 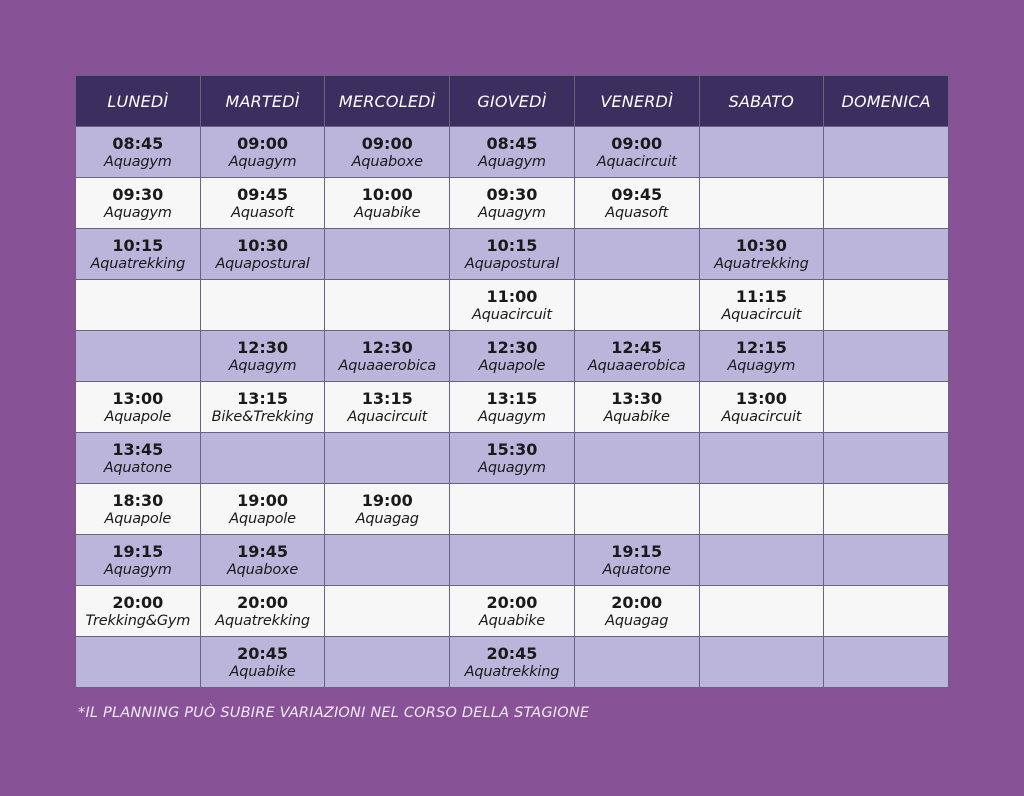 What do you see at coordinates (637, 398) in the screenshot?
I see `slot-time: 13:30` at bounding box center [637, 398].